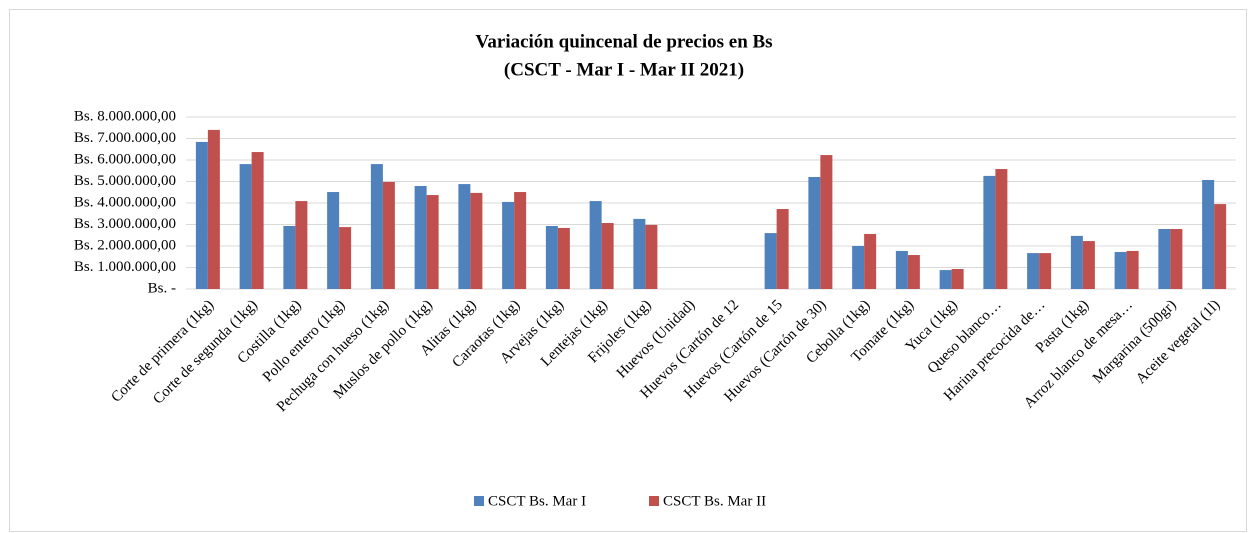  What do you see at coordinates (125, 181) in the screenshot?
I see `y-tick-label: Bs. 5.000.000,00` at bounding box center [125, 181].